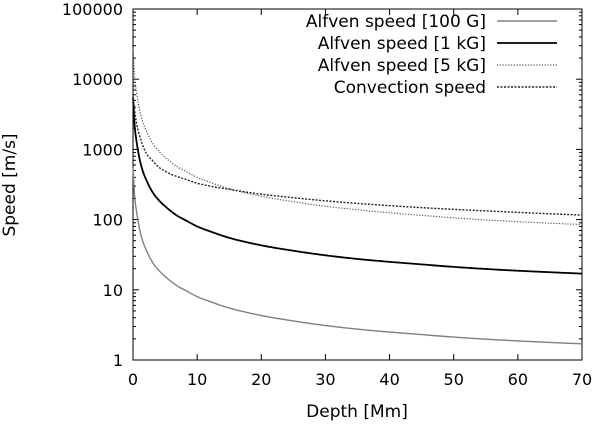 The width and height of the screenshot is (596, 426). I want to click on y-tick-label: 100, so click(107, 220).